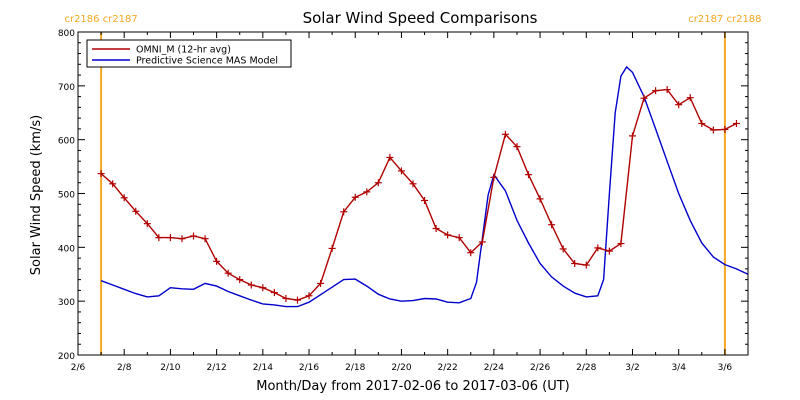 Image resolution: width=800 pixels, height=400 pixels. Describe the element at coordinates (217, 368) in the screenshot. I see `x-tick-label: 2/12` at that location.